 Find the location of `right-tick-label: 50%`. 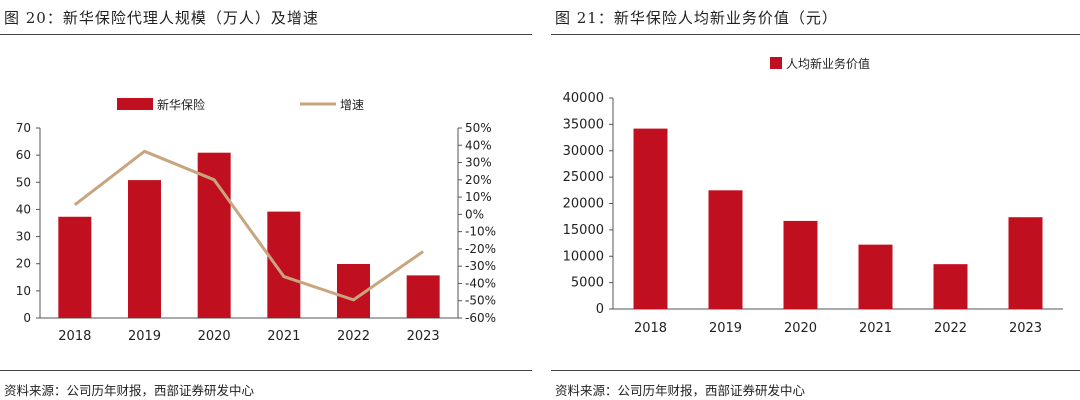

right-tick-label: 50% is located at coordinates (478, 128).